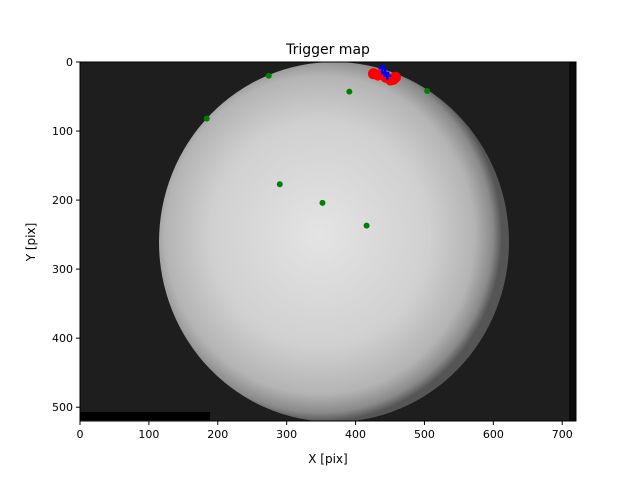  I want to click on y-tick-label: 300, so click(62, 269).